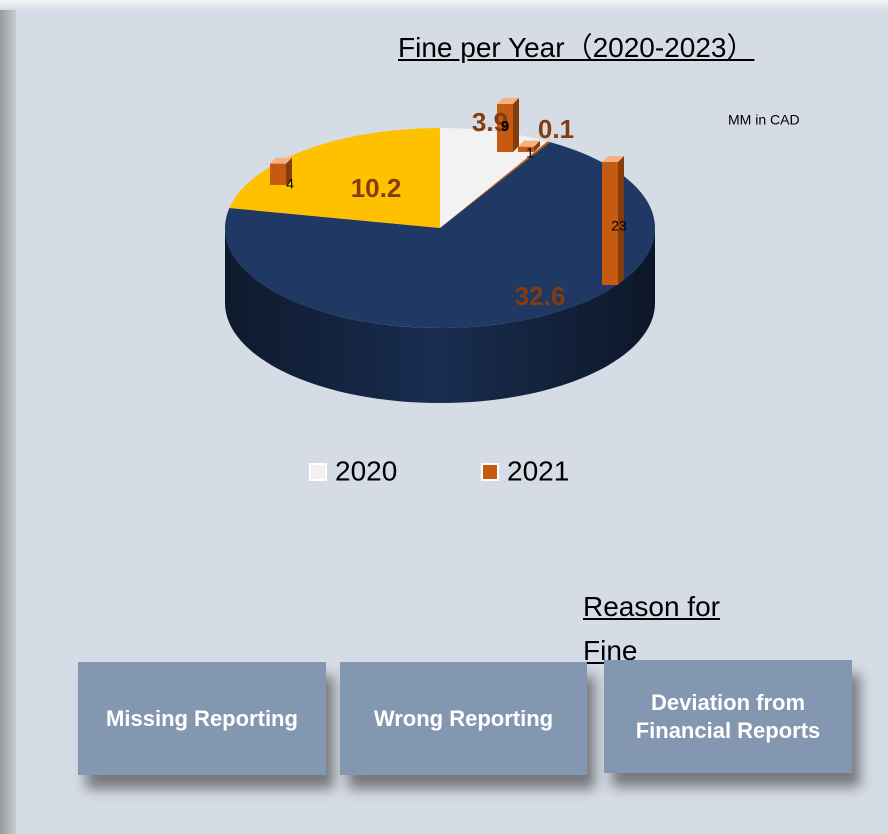 The image size is (888, 834). What do you see at coordinates (538, 470) in the screenshot?
I see `legend-label: 2021` at bounding box center [538, 470].